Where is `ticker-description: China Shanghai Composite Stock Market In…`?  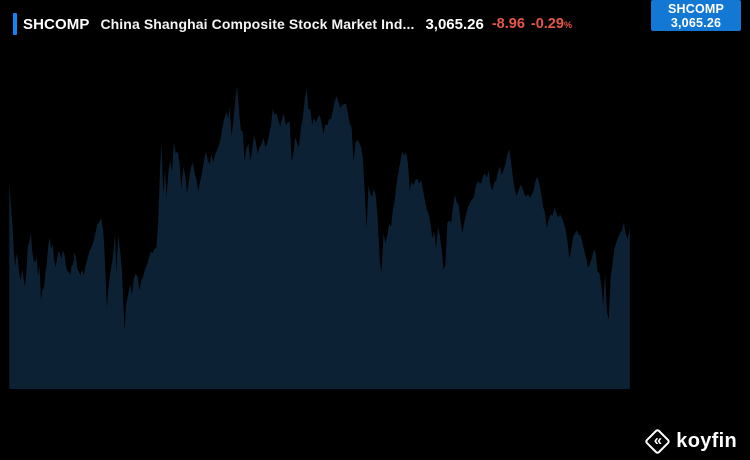 ticker-description: China Shanghai Composite Stock Market In… is located at coordinates (257, 24).